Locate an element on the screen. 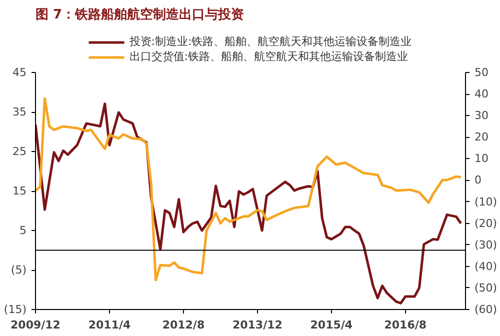 The width and height of the screenshot is (500, 336). chart-title: 图 7：铁路船舶航空制造出口与投资 is located at coordinates (140, 14).